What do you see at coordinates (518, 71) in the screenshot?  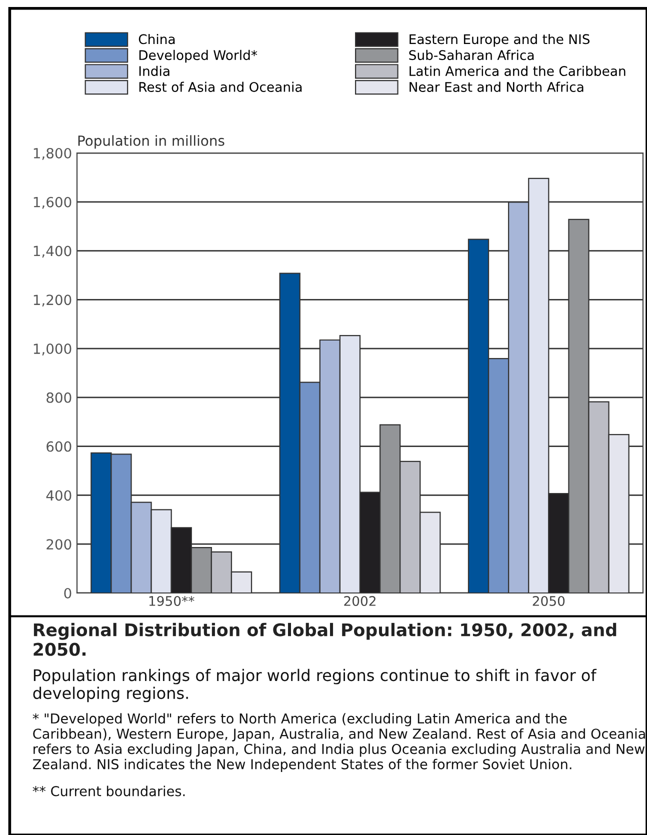 I see `legend-label: Latin America and the Caribbean` at bounding box center [518, 71].